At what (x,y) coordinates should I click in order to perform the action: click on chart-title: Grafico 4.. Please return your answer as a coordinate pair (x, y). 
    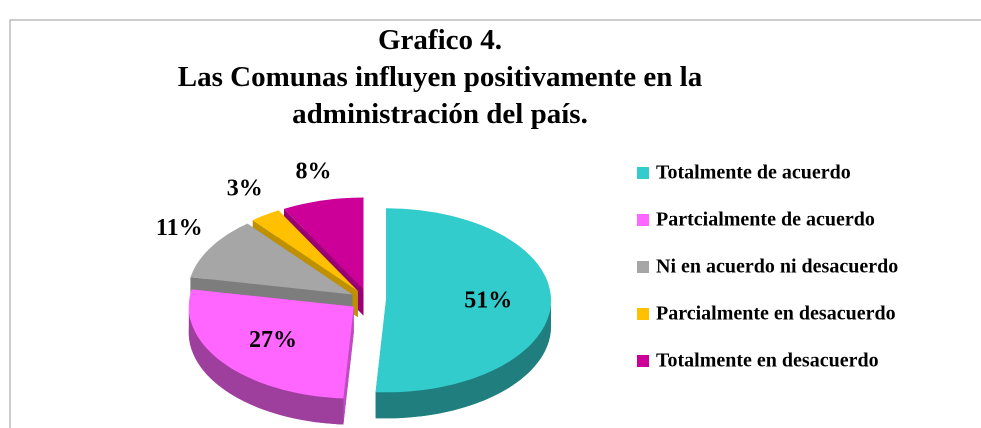
    Looking at the image, I should click on (439, 40).